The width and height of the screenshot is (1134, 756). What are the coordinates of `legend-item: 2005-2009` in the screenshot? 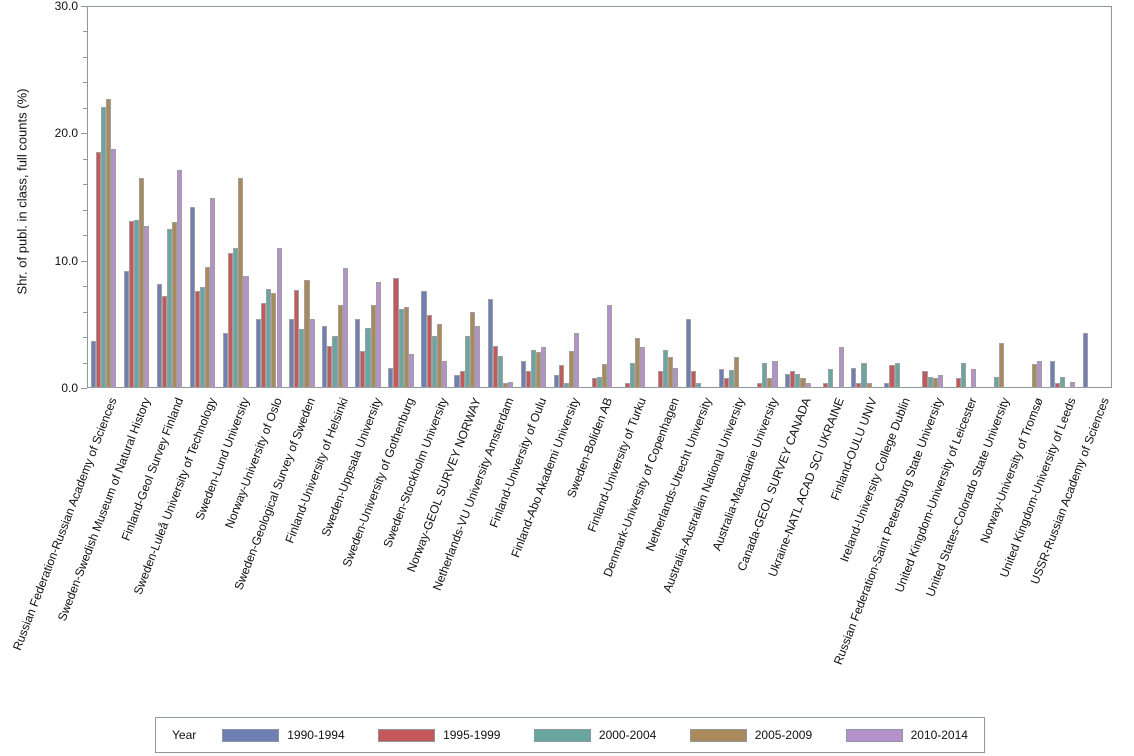 It's located at (750, 735).